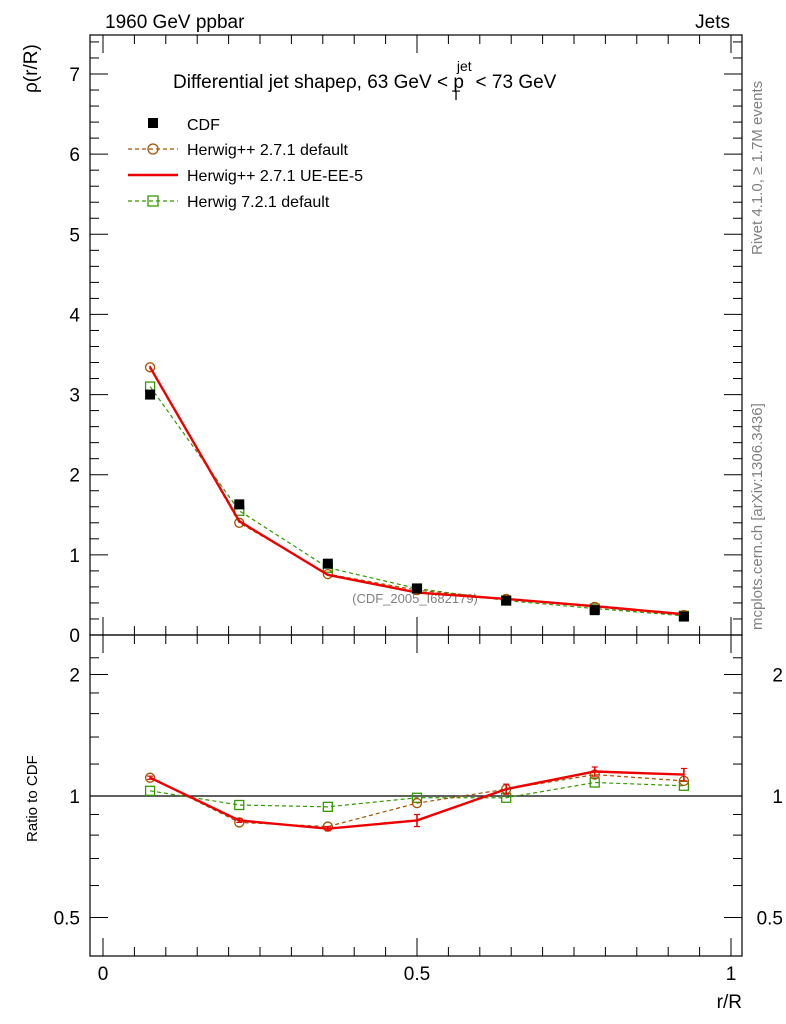 This screenshot has height=1024, width=786. Describe the element at coordinates (31, 68) in the screenshot. I see `main-y-axis-label: ρ(r/R)` at that location.